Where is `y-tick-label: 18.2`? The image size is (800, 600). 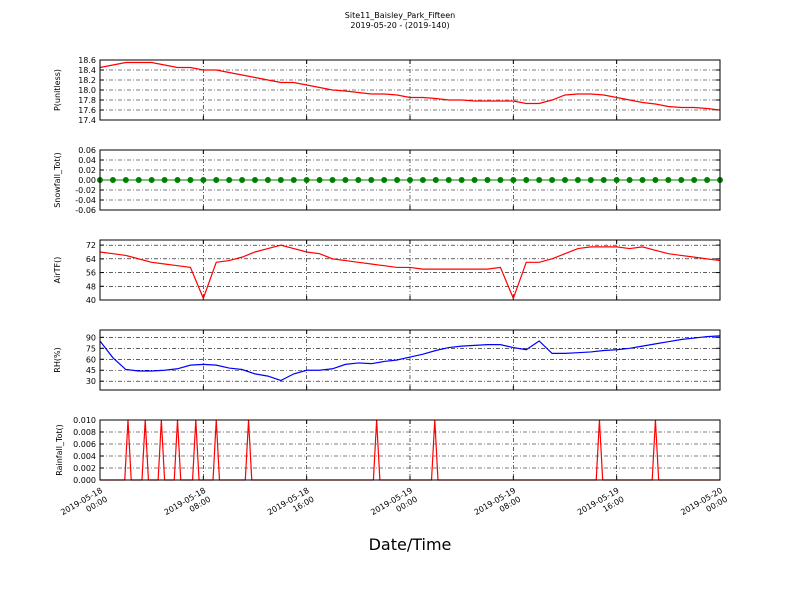 y-tick-label: 18.2 is located at coordinates (87, 80).